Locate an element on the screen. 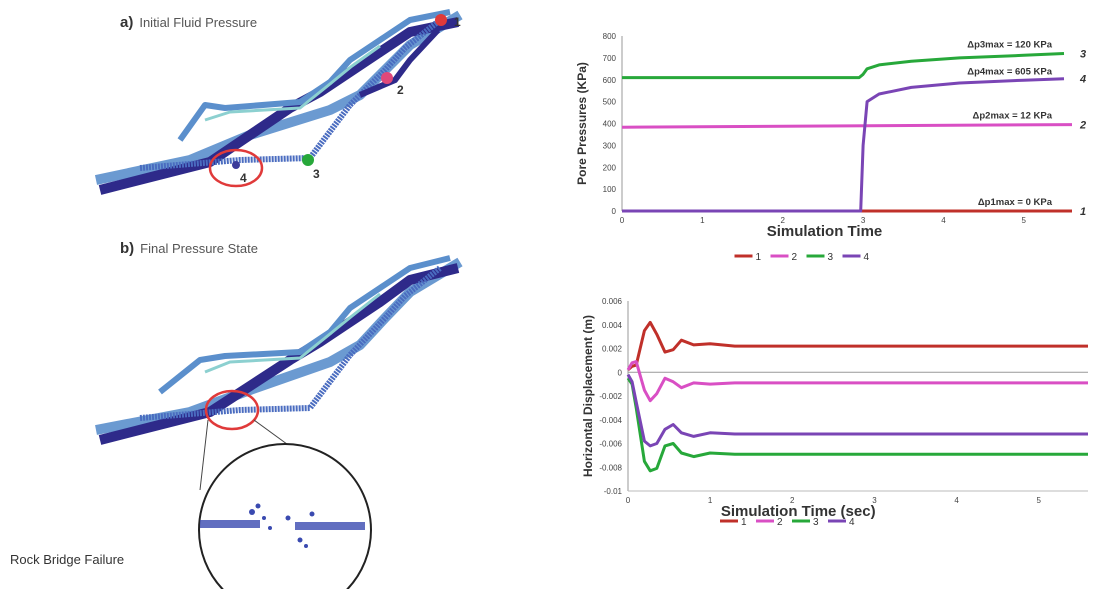 This screenshot has width=1096, height=589. y-tick-label: 800 is located at coordinates (610, 36).